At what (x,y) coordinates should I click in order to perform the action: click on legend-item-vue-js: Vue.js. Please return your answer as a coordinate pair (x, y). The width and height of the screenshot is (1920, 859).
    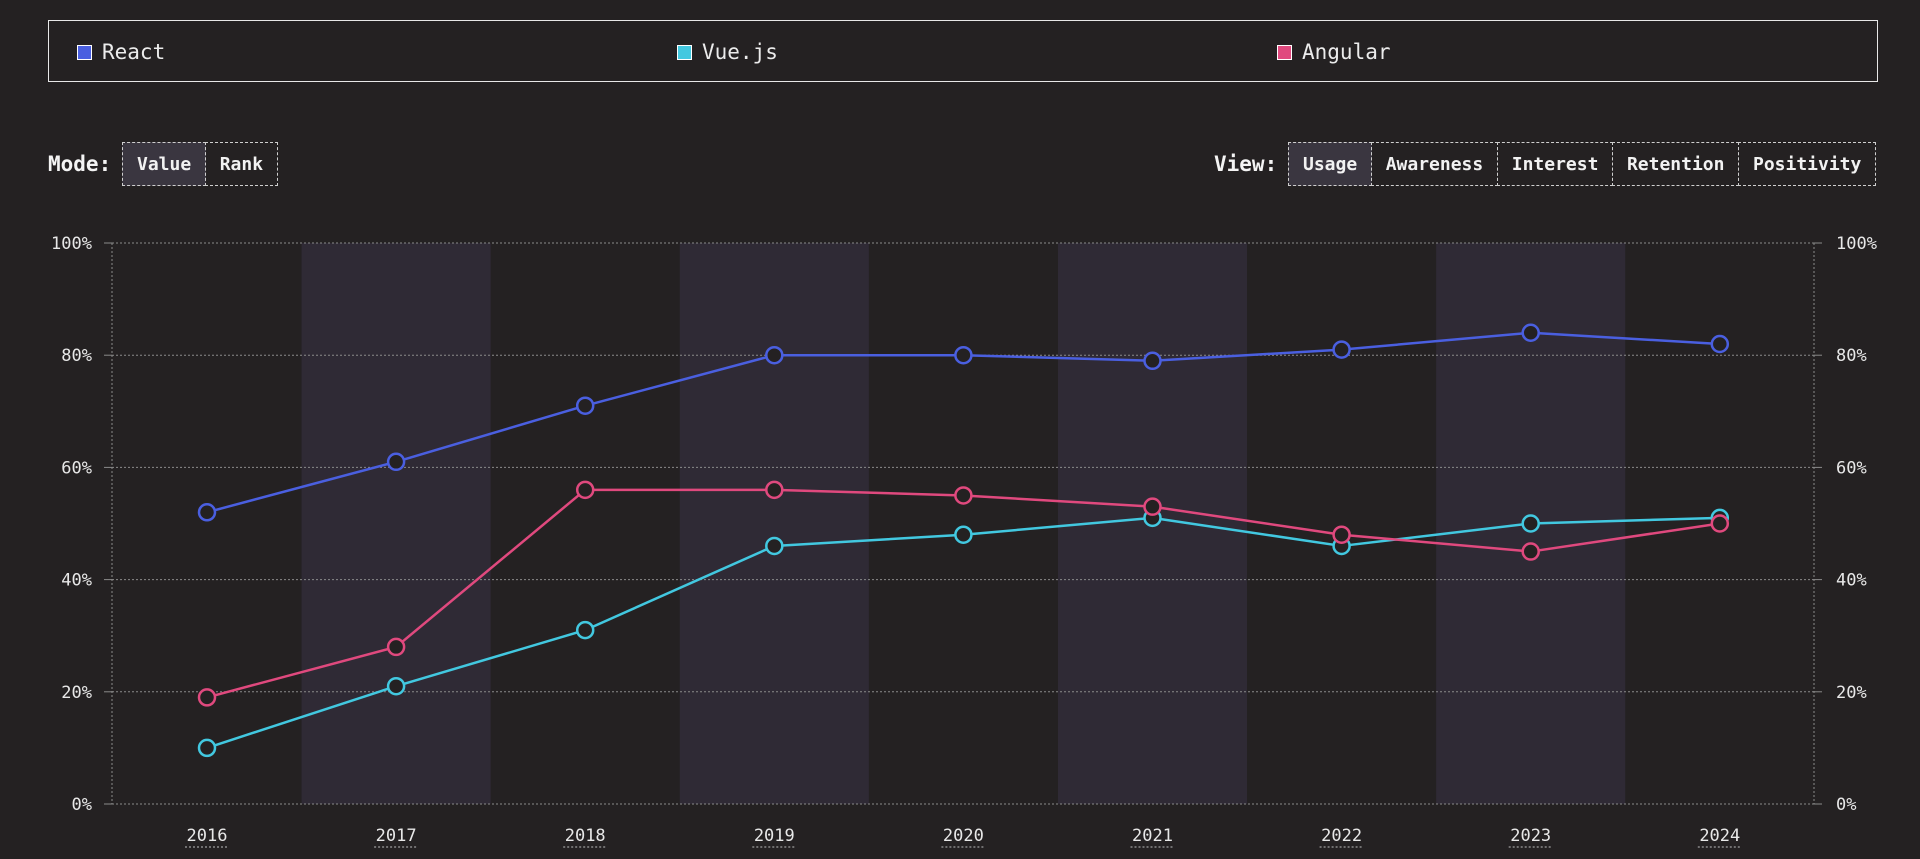
    Looking at the image, I should click on (727, 52).